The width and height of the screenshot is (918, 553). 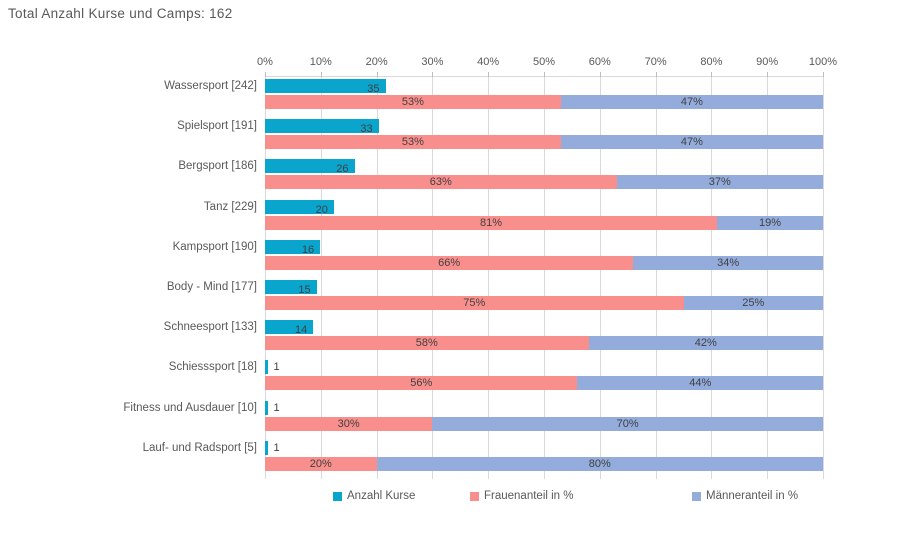 What do you see at coordinates (320, 62) in the screenshot?
I see `axis-tick-label: 10%` at bounding box center [320, 62].